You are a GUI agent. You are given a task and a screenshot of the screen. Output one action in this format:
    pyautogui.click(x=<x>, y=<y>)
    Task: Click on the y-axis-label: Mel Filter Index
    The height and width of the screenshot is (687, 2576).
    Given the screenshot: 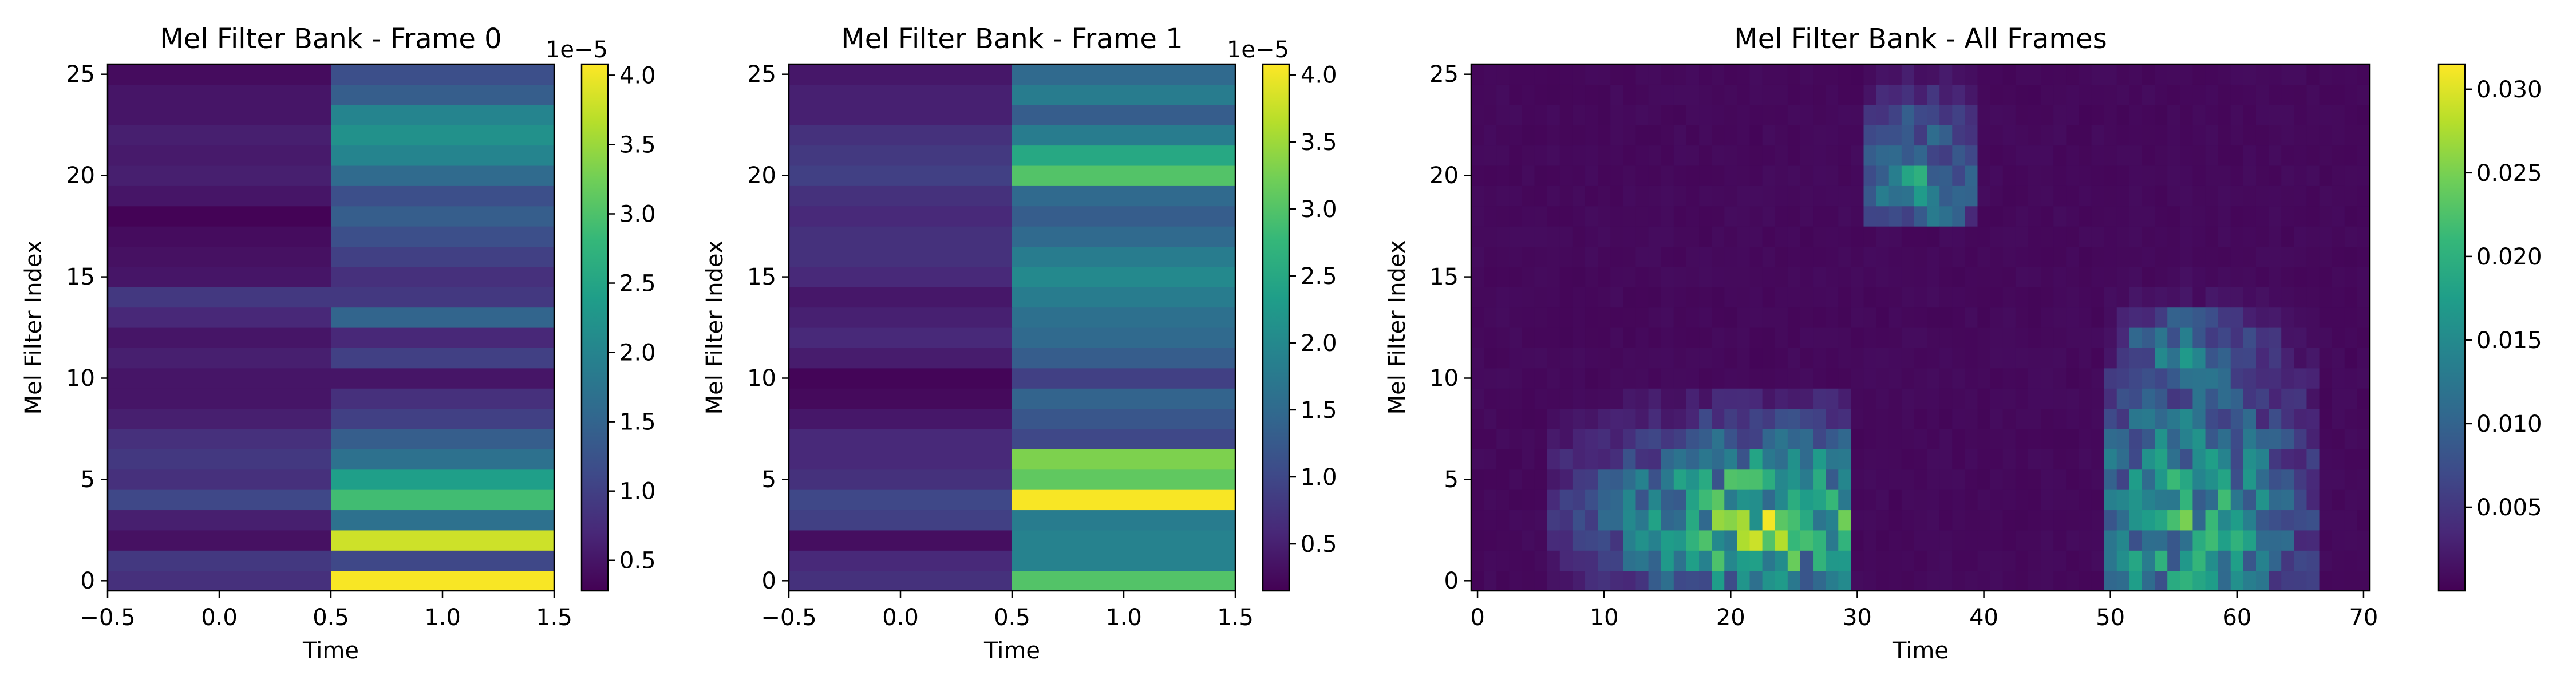 What is the action you would take?
    pyautogui.click(x=715, y=328)
    